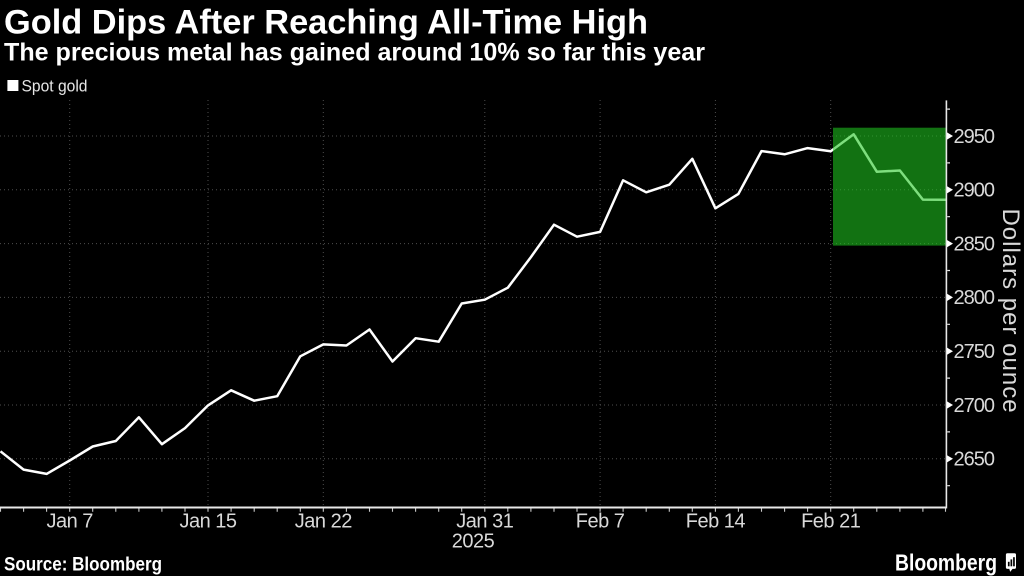 The width and height of the screenshot is (1024, 576). Describe the element at coordinates (1010, 310) in the screenshot. I see `svg-text: Dollars per ounce` at that location.